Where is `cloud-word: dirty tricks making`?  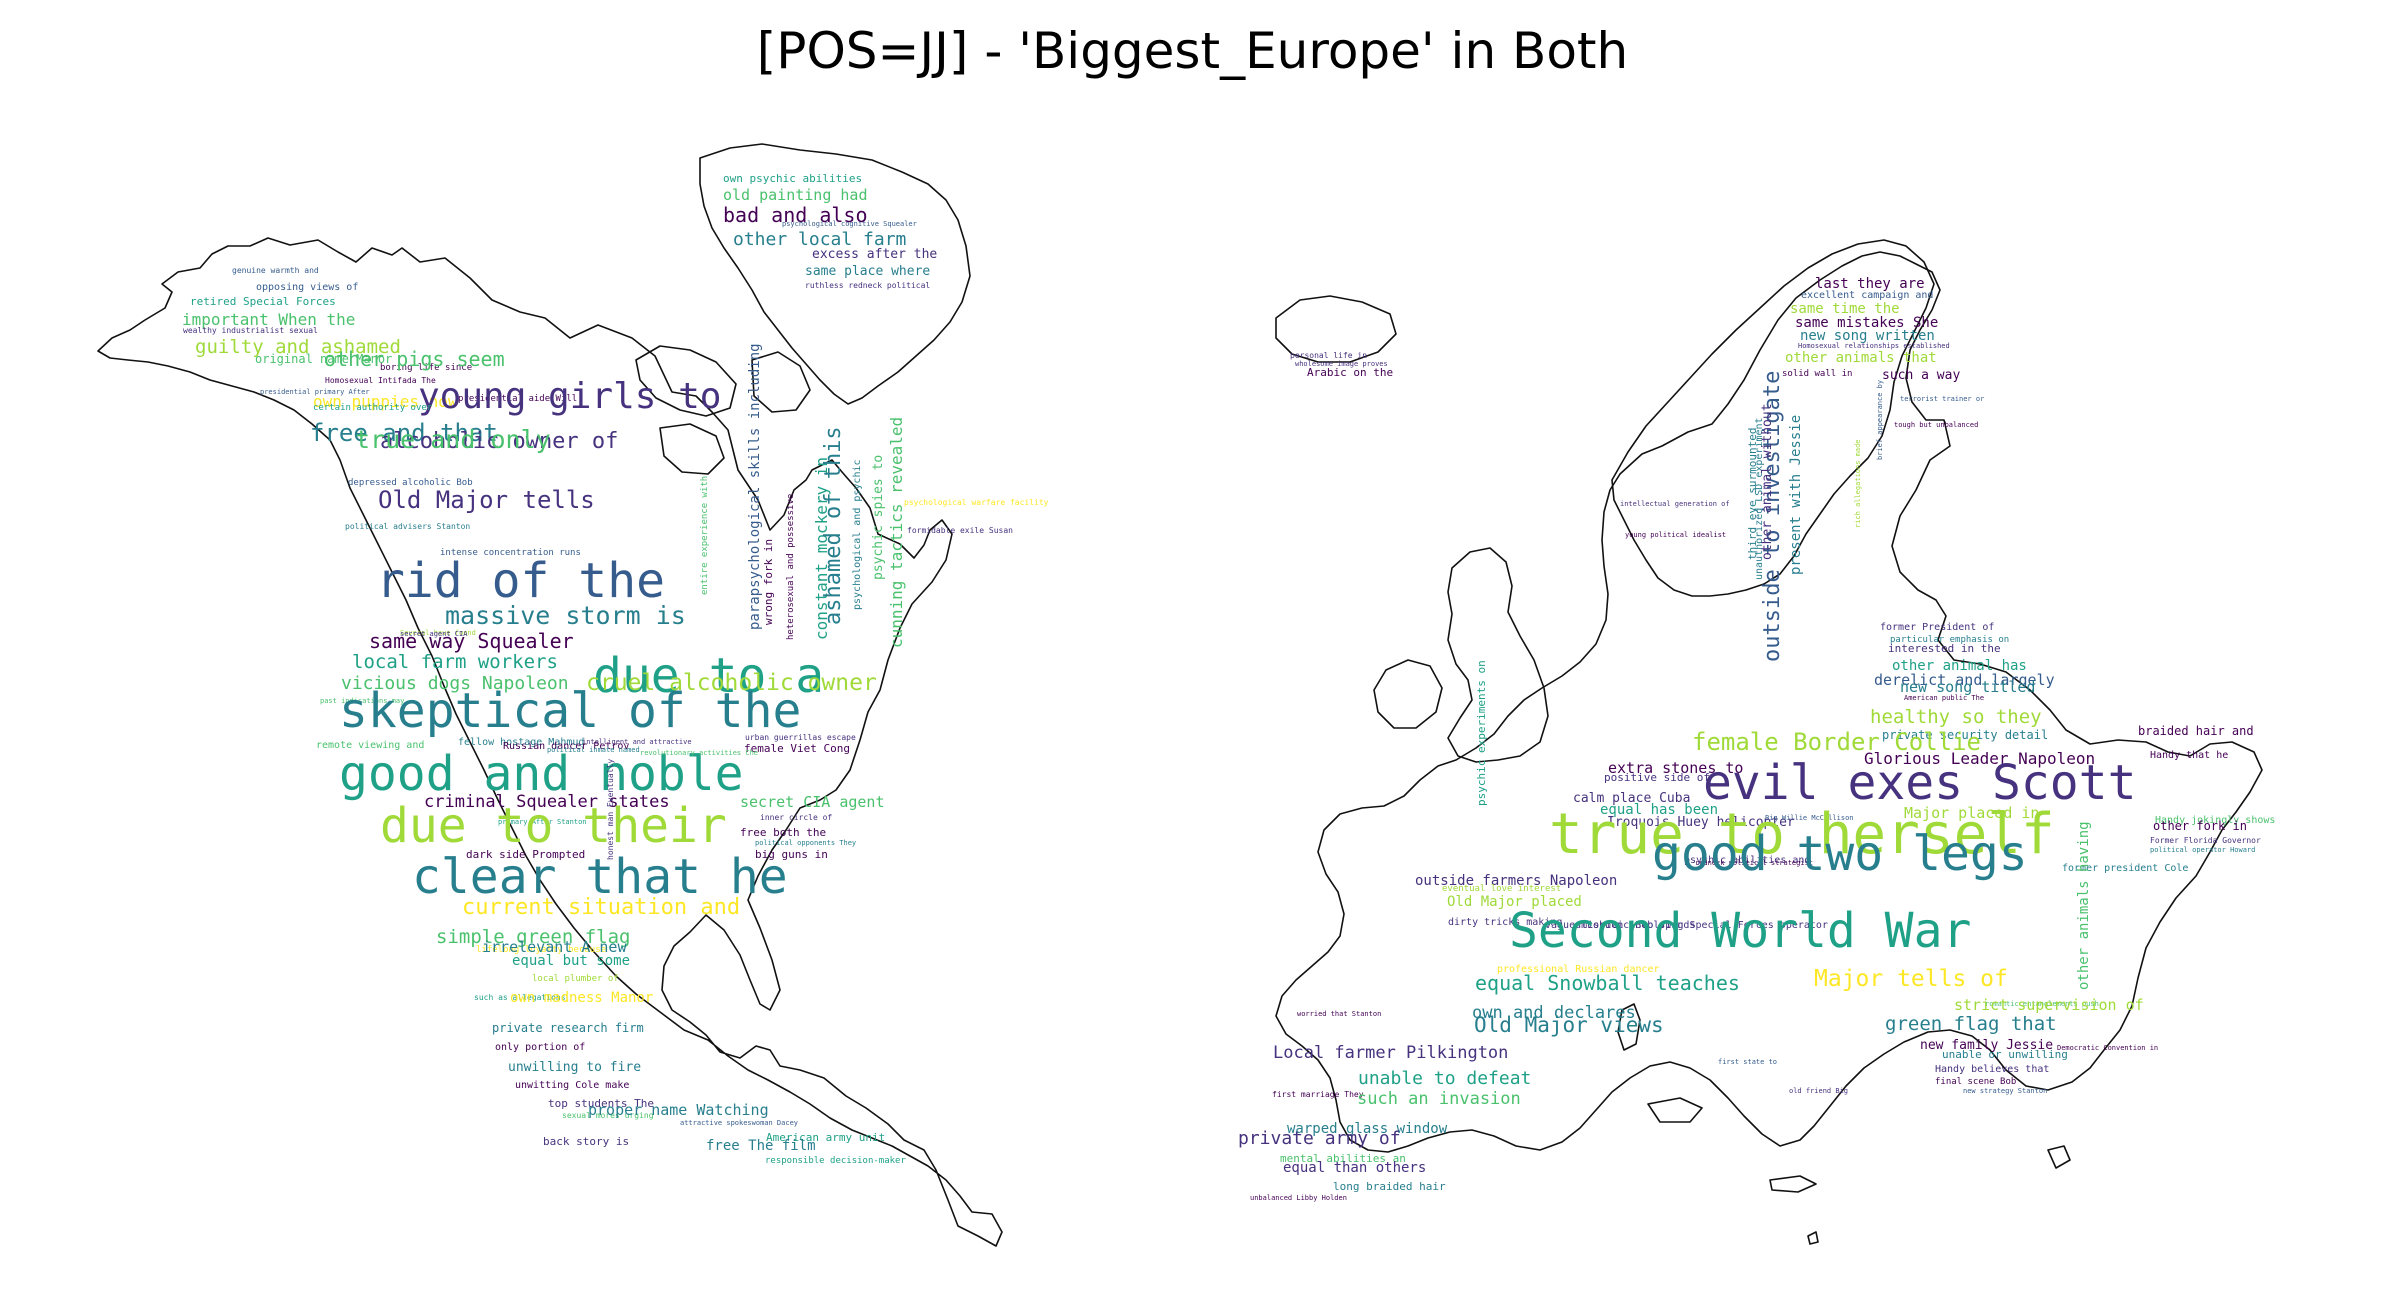 cloud-word: dirty tricks making is located at coordinates (1505, 922).